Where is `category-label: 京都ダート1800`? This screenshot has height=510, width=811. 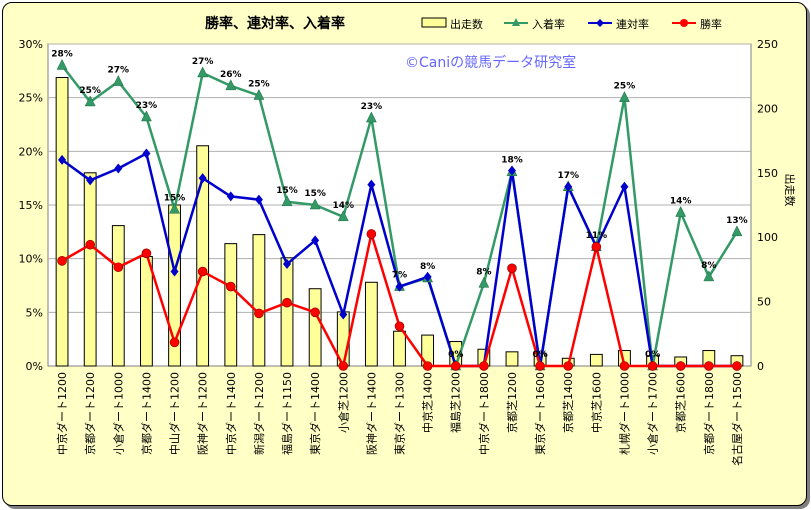
category-label: 京都ダート1800 is located at coordinates (709, 413).